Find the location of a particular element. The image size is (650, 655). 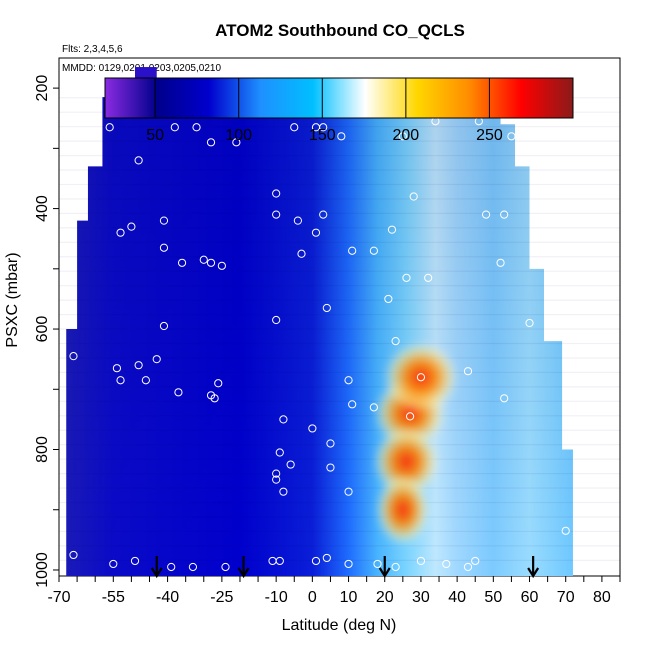

y-axis: 200 400 600 800 1000 is located at coordinates (46, 331).